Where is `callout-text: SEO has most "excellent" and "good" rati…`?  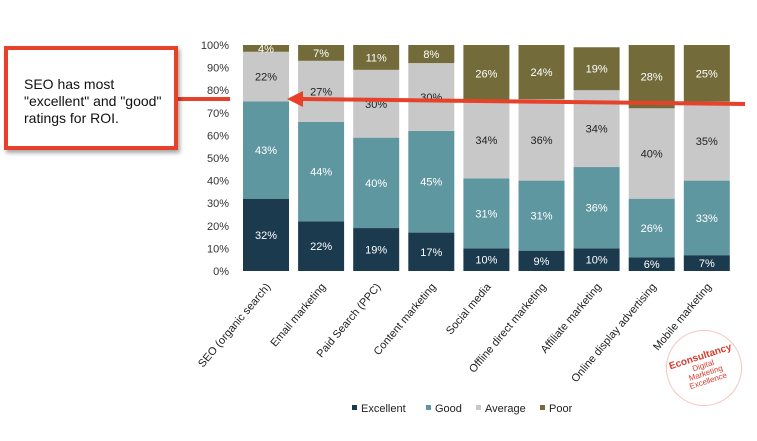 callout-text: SEO has most "excellent" and "good" rati… is located at coordinates (93, 101).